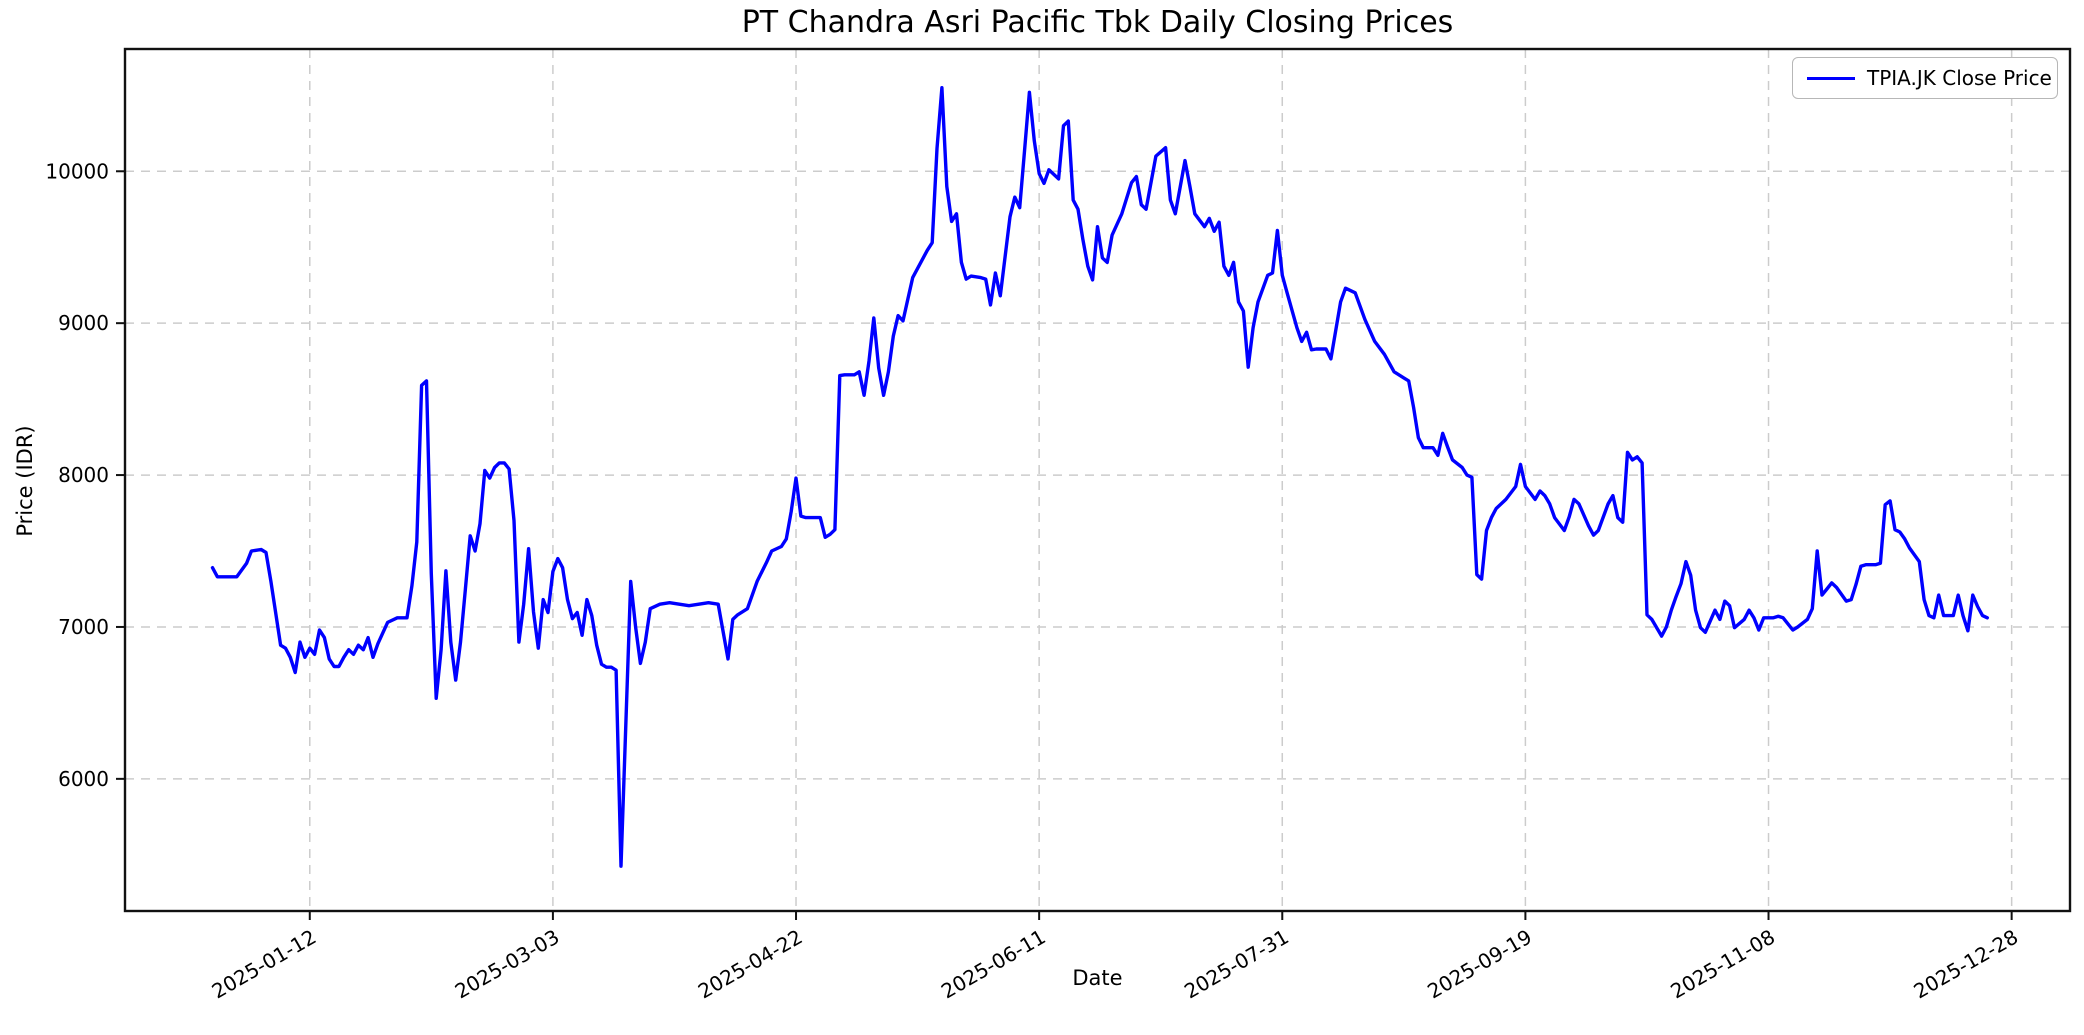 The width and height of the screenshot is (2084, 1035). Describe the element at coordinates (77, 171) in the screenshot. I see `y-tick-label: 10000` at that location.